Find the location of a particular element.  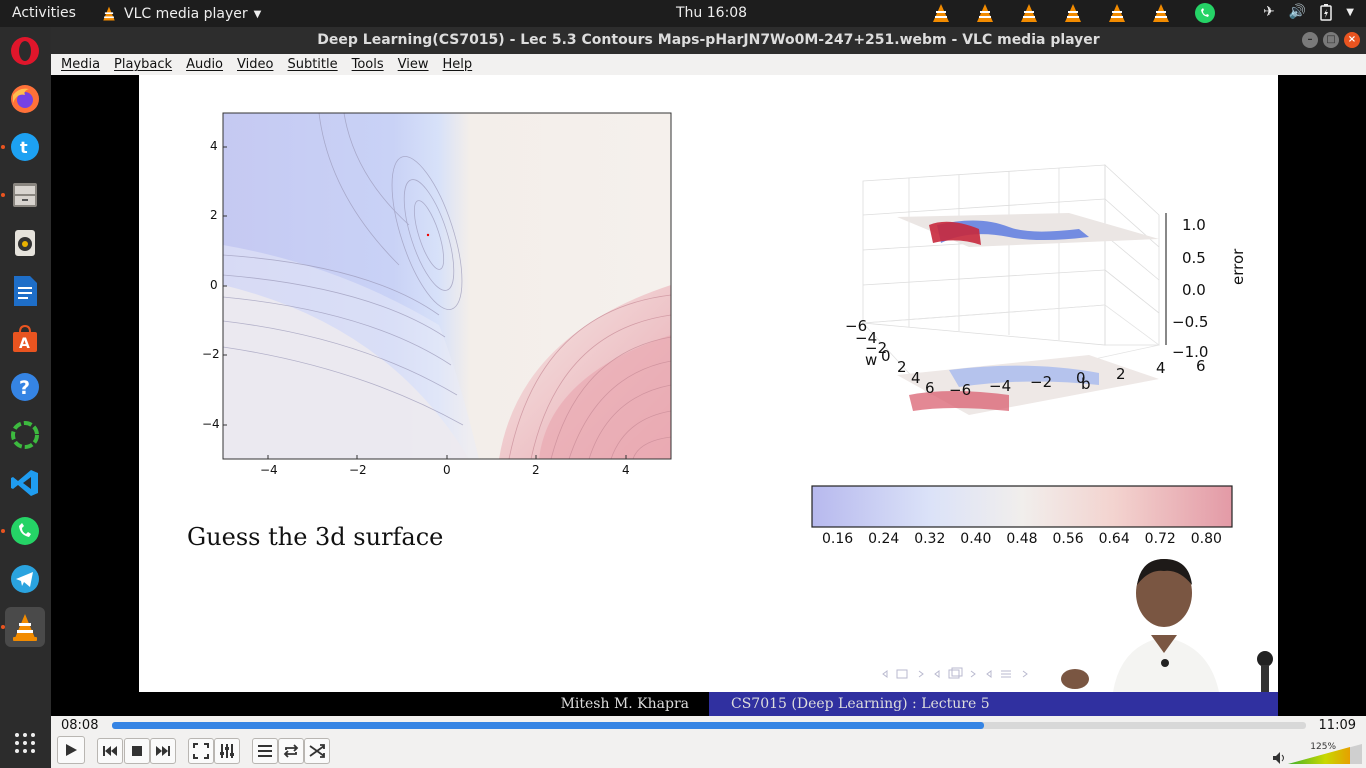

minimize-button: – is located at coordinates (1310, 40).